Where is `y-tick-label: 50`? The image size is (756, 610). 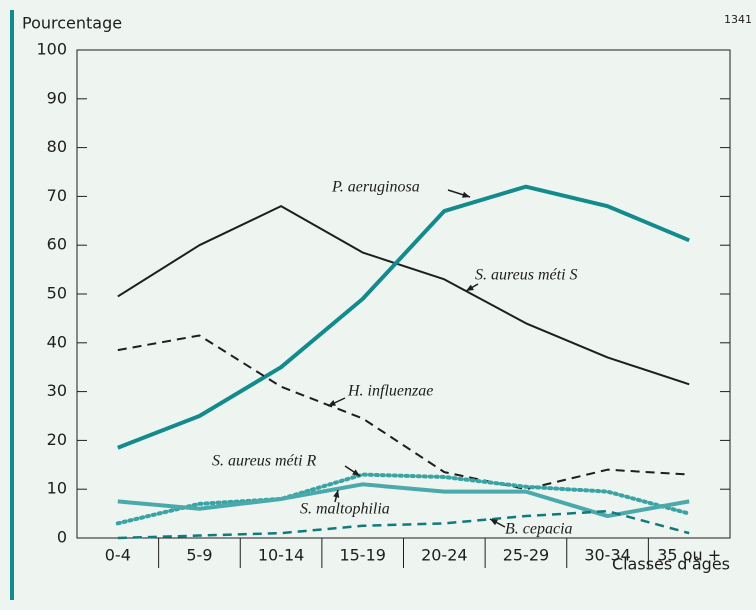 y-tick-label: 50 is located at coordinates (57, 293).